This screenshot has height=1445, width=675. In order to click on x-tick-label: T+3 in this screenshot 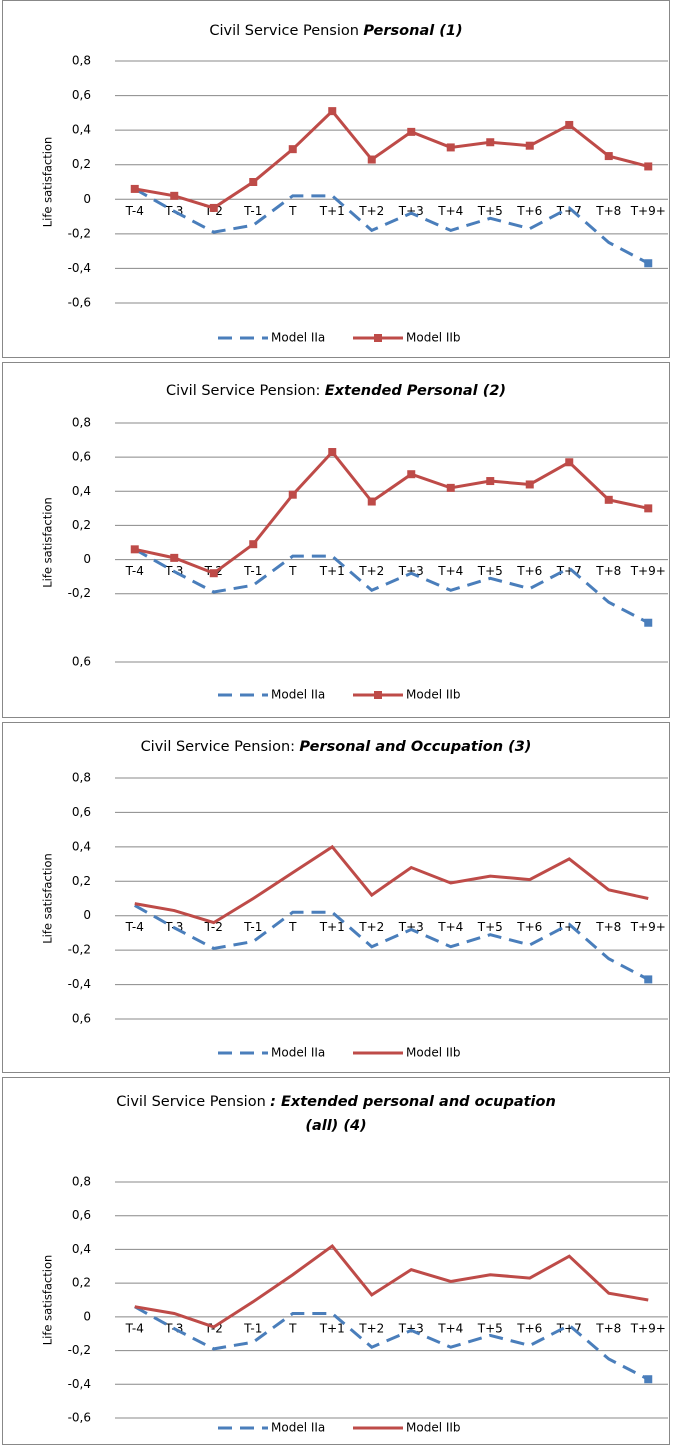, I will do `click(411, 927)`.